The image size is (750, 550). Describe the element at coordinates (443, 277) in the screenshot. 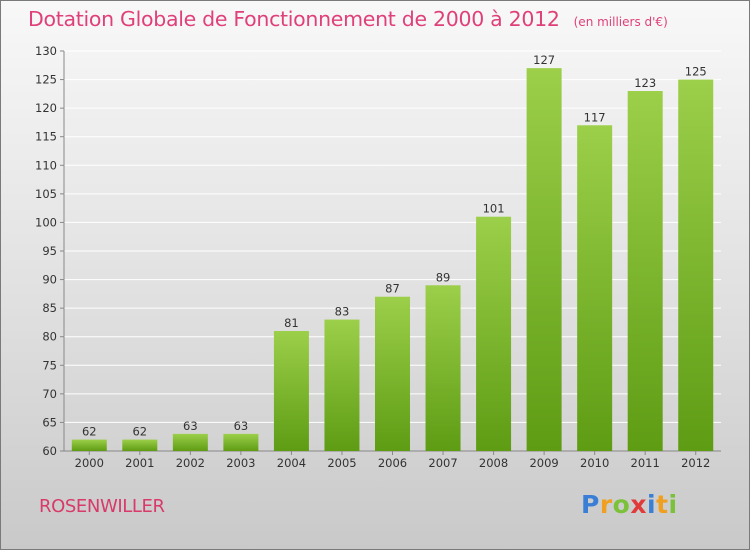

I see `data-label-2007: 89` at that location.